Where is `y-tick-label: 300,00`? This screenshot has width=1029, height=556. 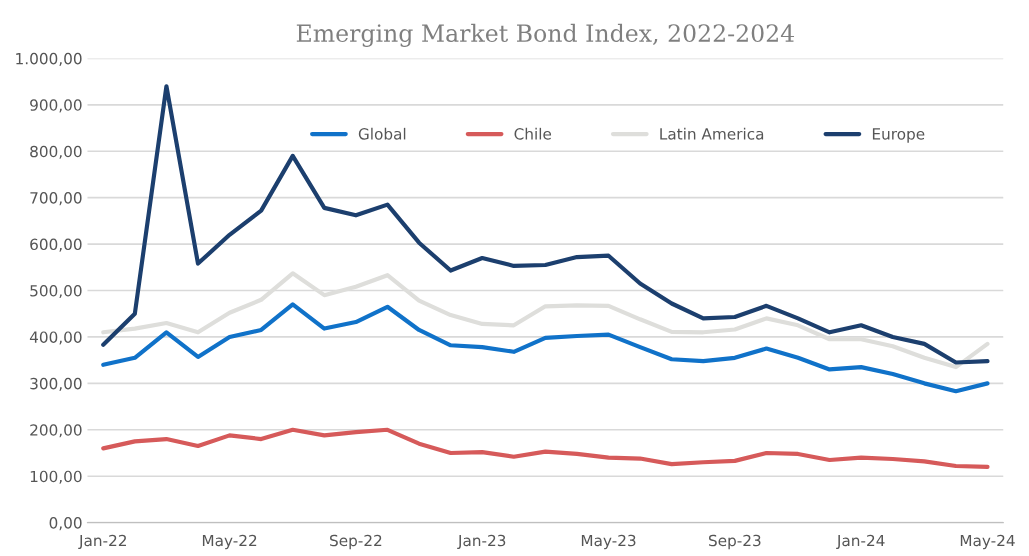
y-tick-label: 300,00 is located at coordinates (56, 384).